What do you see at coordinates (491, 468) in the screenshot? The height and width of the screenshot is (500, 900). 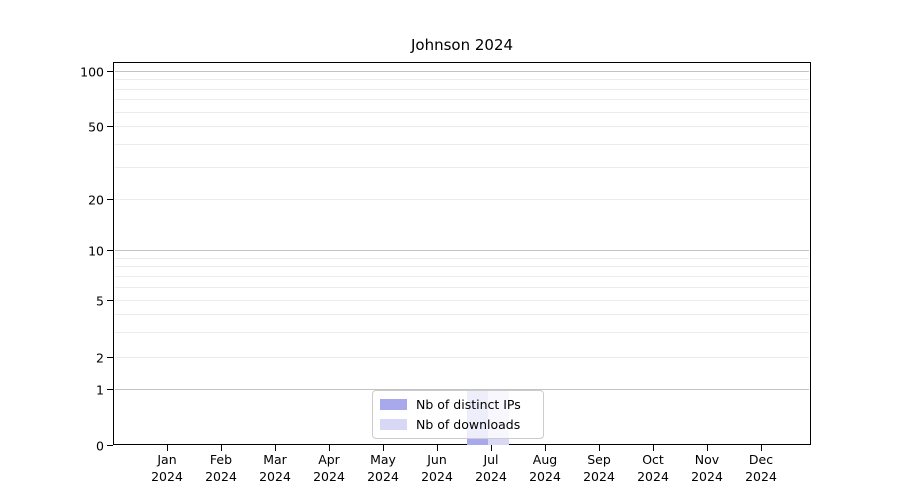 I see `x-tick-label: Jul 2024` at bounding box center [491, 468].